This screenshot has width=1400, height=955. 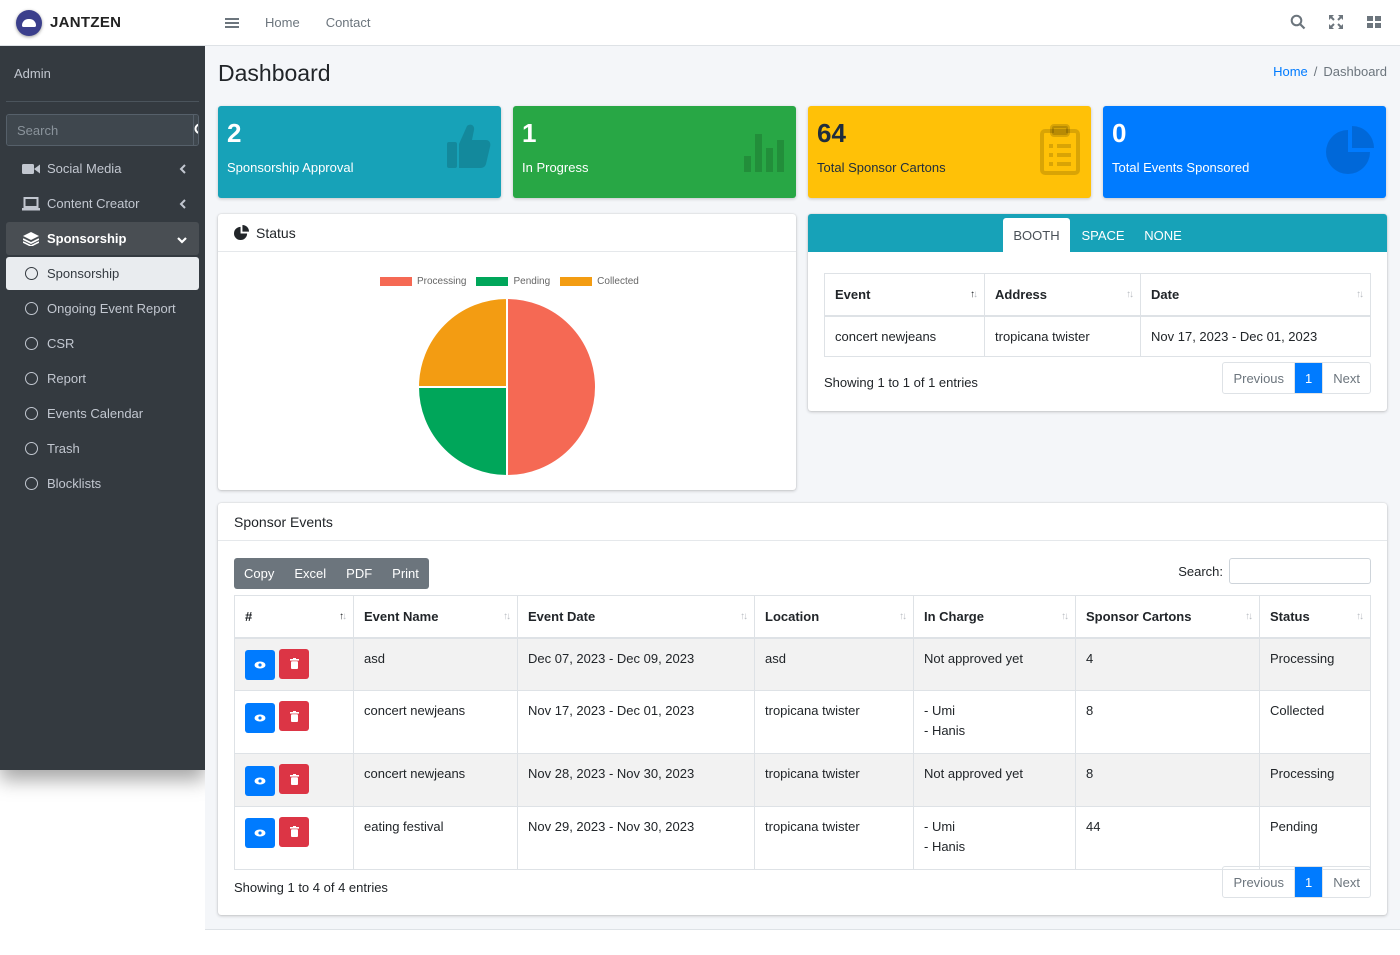 I want to click on sidebar-item-trash: Trash, so click(x=102, y=448).